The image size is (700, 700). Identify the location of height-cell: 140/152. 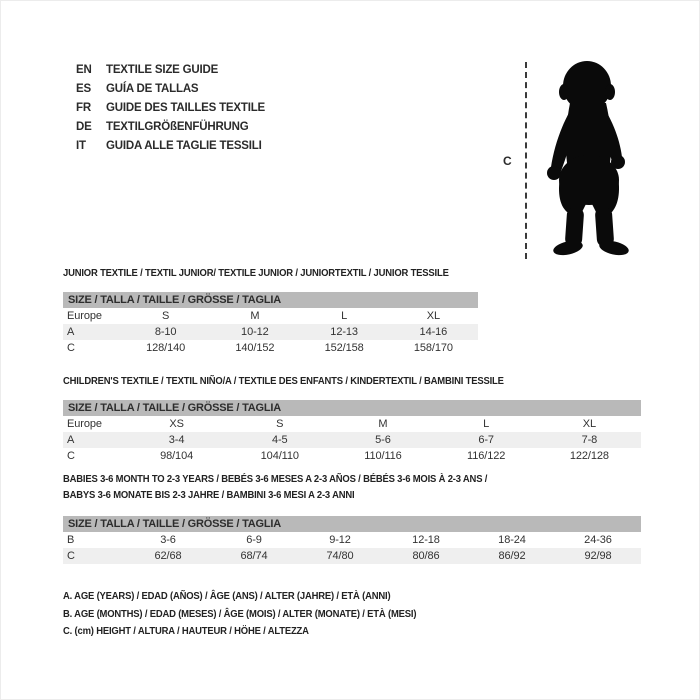
(255, 348).